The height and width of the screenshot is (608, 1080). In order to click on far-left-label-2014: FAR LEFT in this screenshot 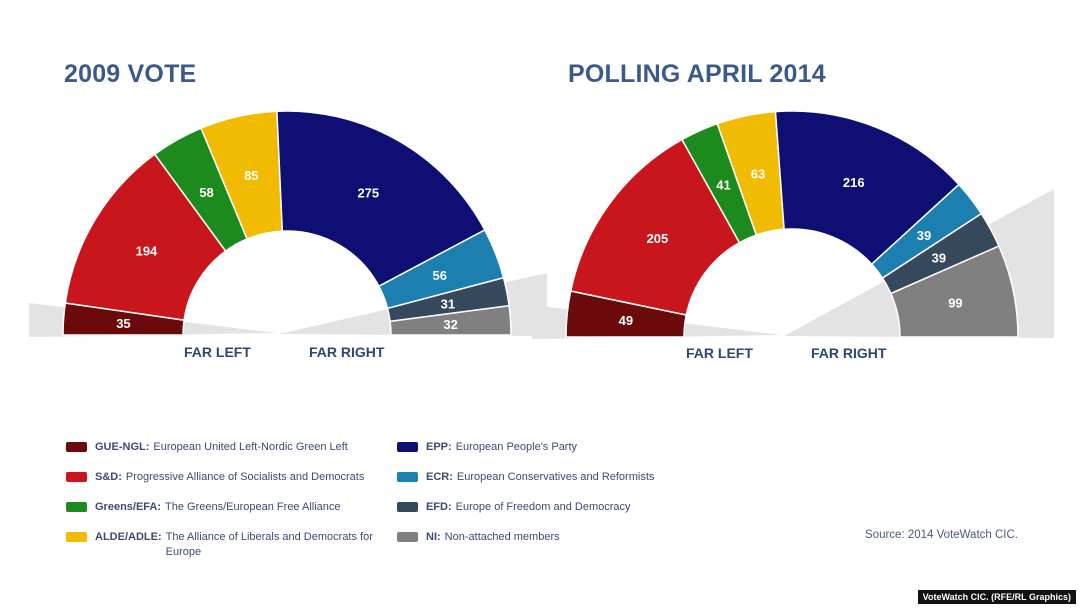, I will do `click(719, 353)`.